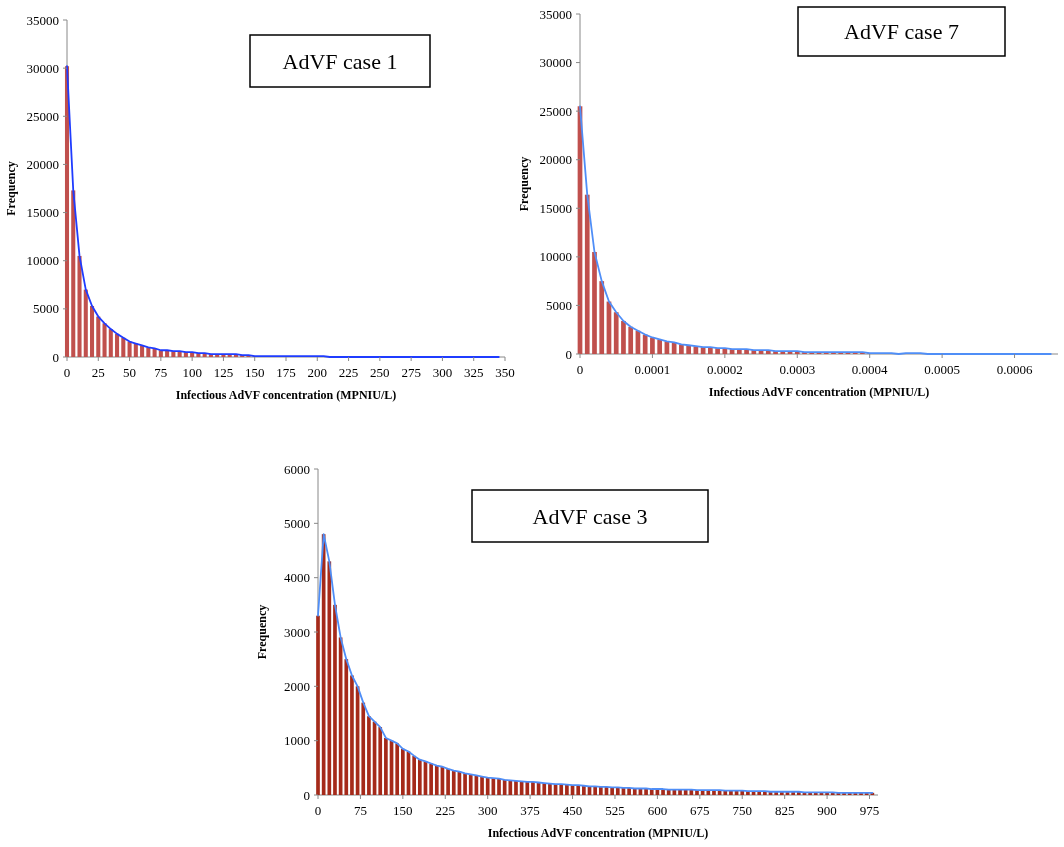 Image resolution: width=1064 pixels, height=847 pixels. Describe the element at coordinates (742, 810) in the screenshot. I see `x-tick-label: 750` at that location.